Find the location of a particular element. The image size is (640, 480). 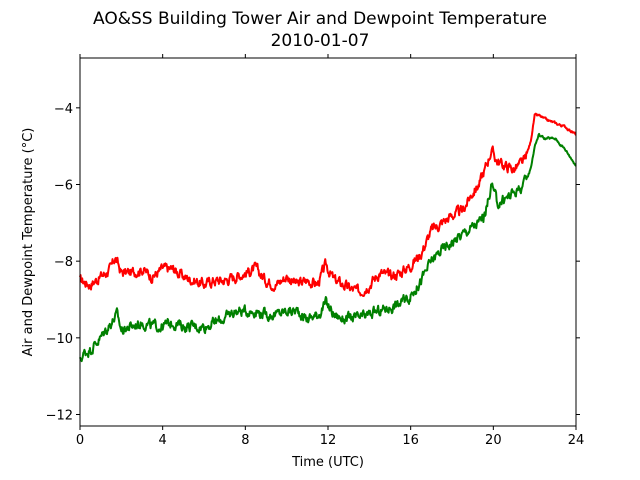

x-tick-label: 0 is located at coordinates (80, 440).